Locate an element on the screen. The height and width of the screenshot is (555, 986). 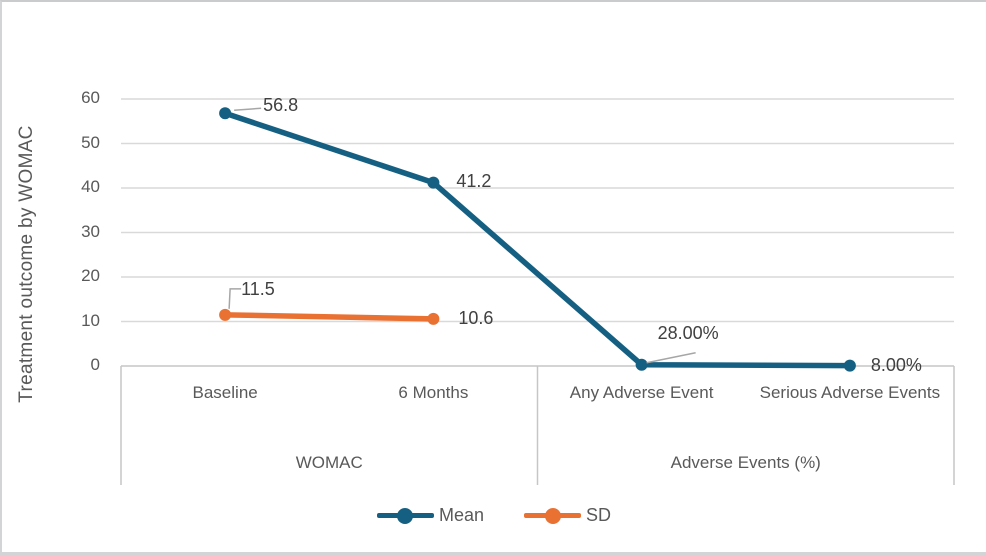
legend-item-sd: SD is located at coordinates (567, 515).